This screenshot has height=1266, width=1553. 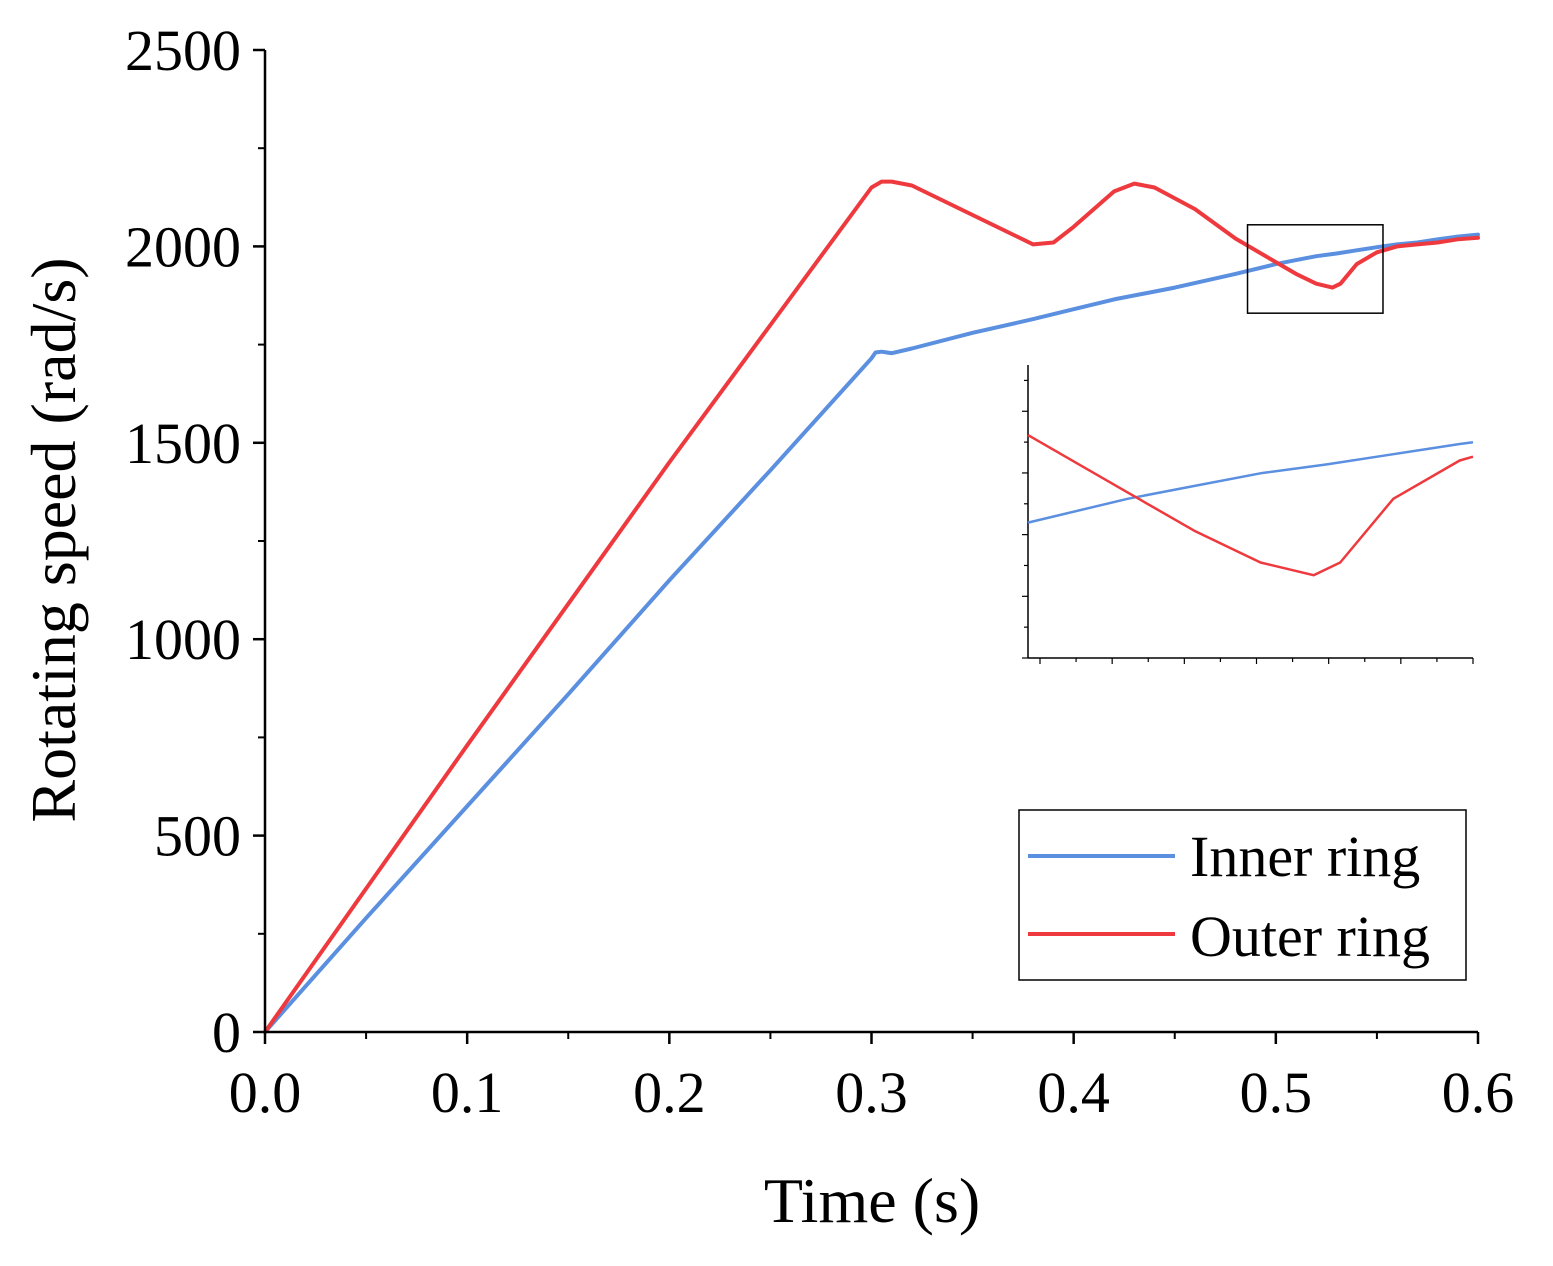 I want to click on y-tick-label: 1500, so click(x=183, y=443).